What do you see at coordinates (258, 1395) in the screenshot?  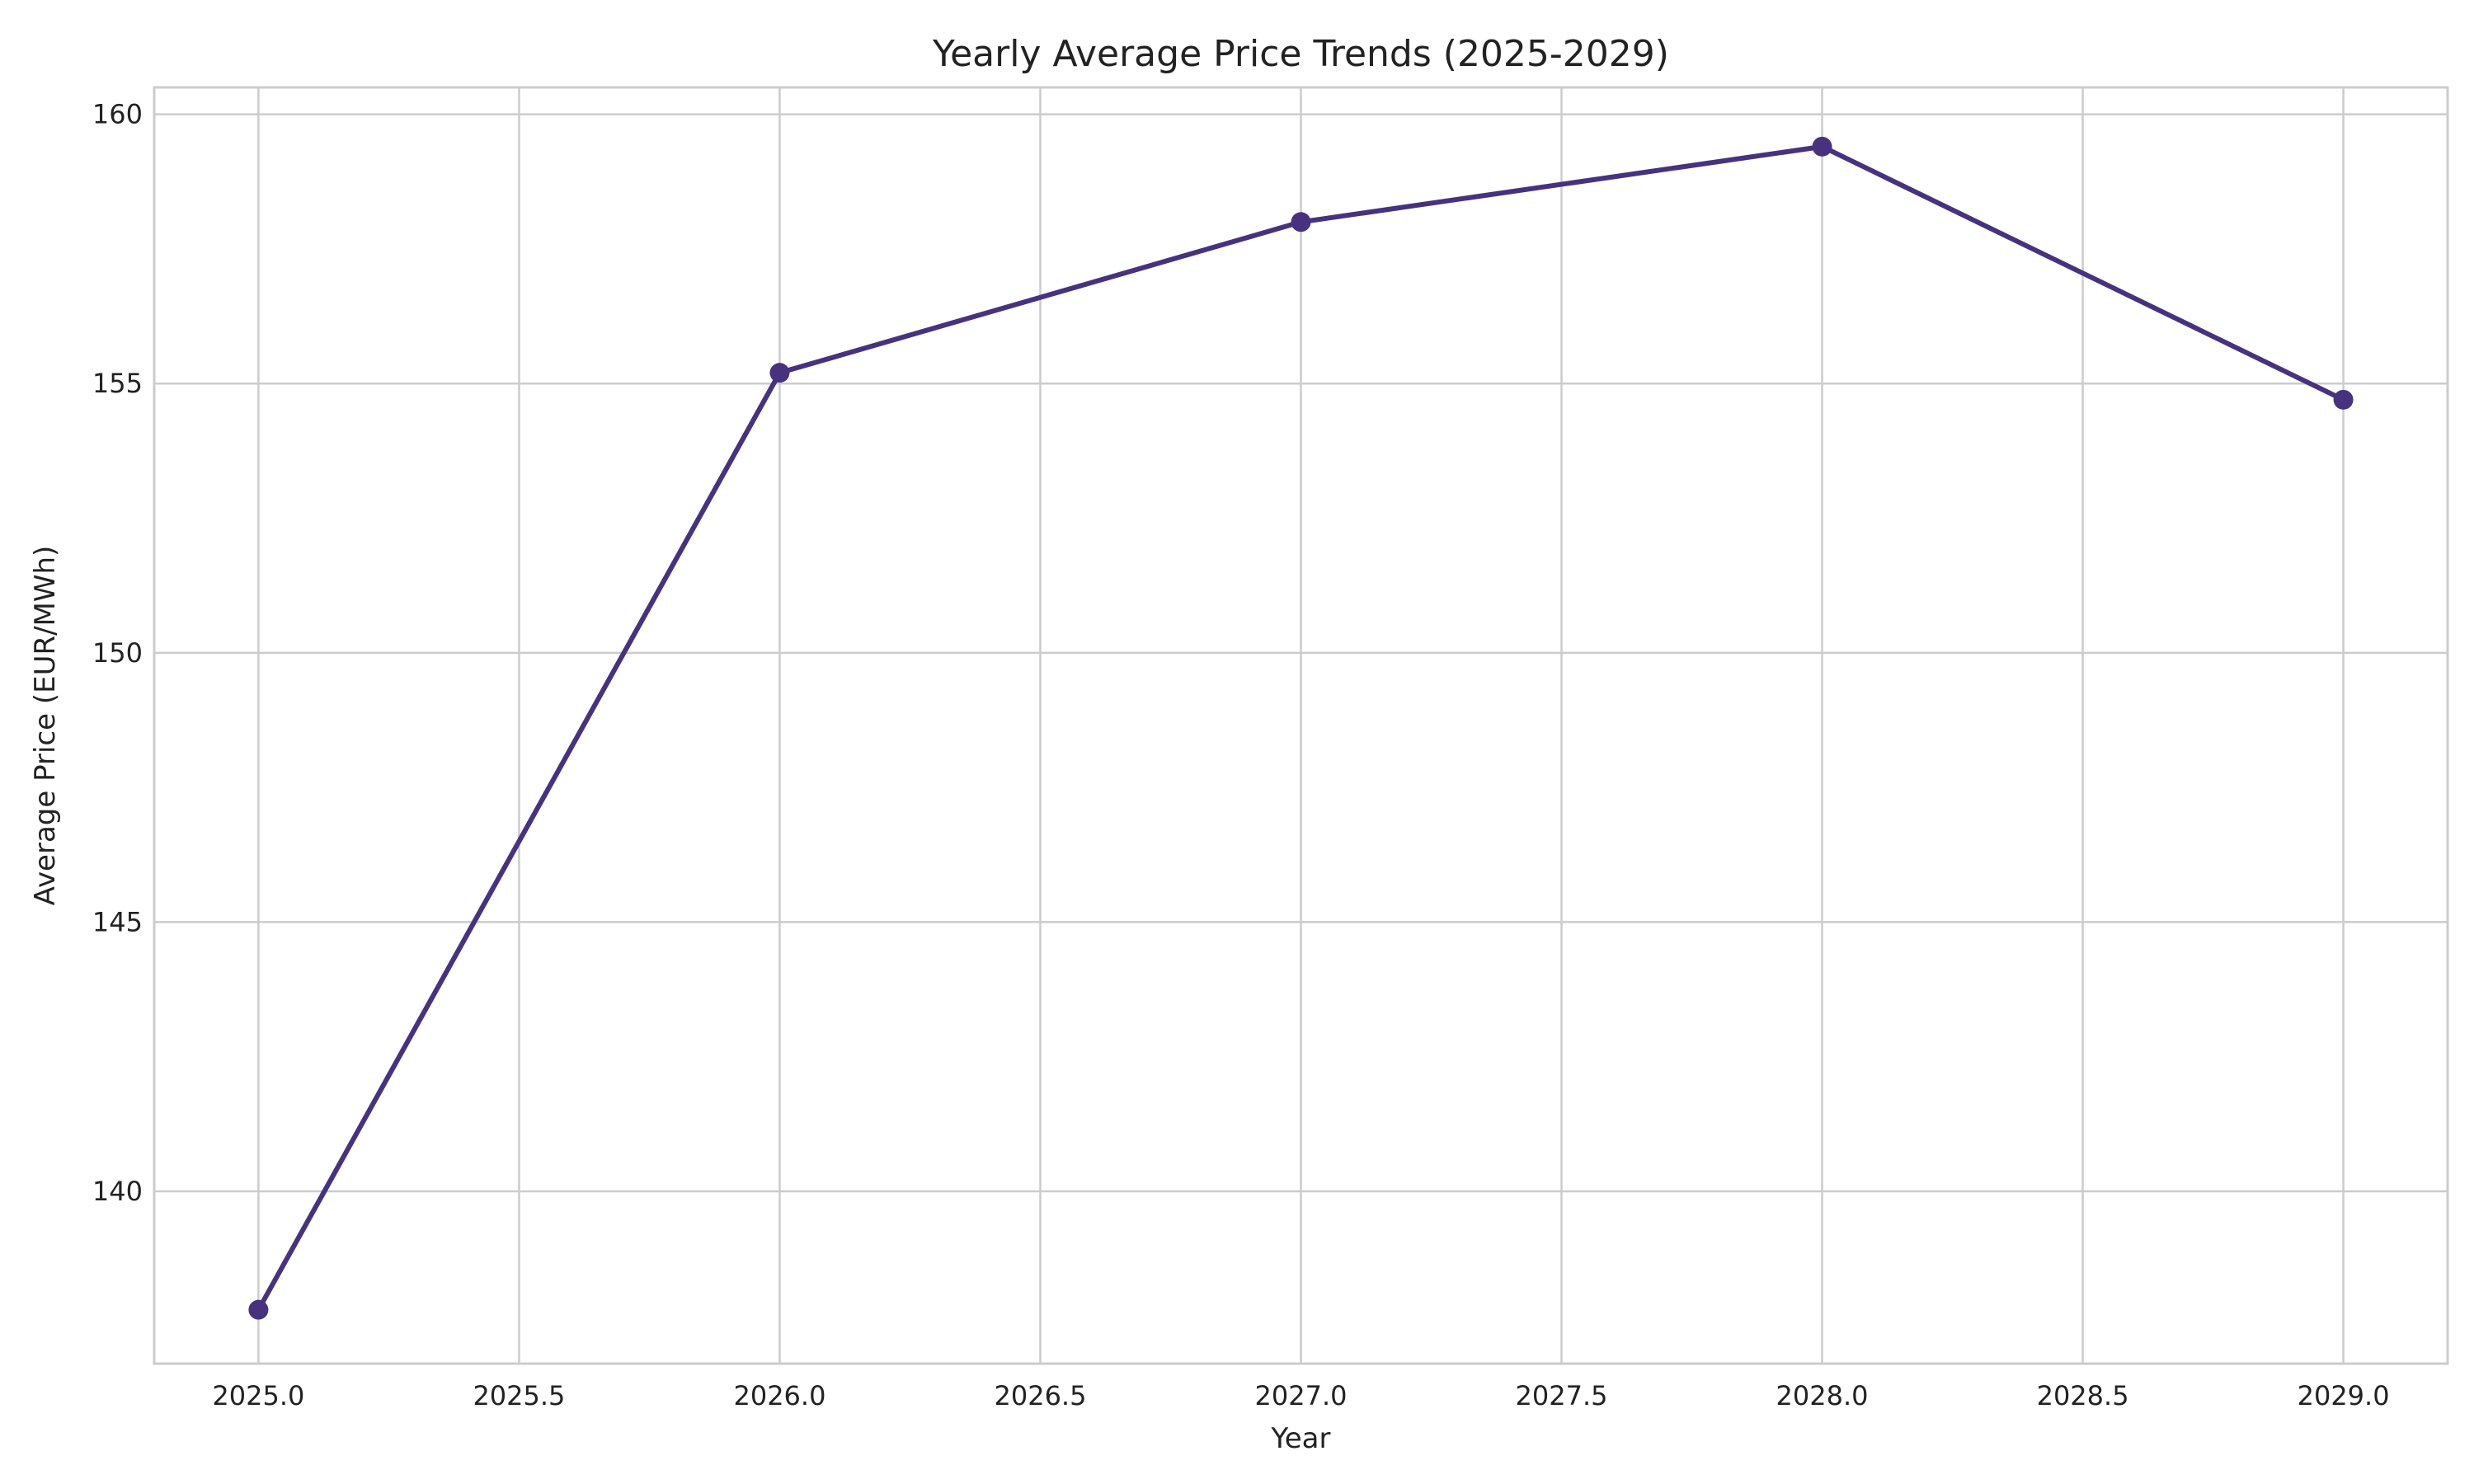 I see `x-tick-label: 2025.0` at bounding box center [258, 1395].